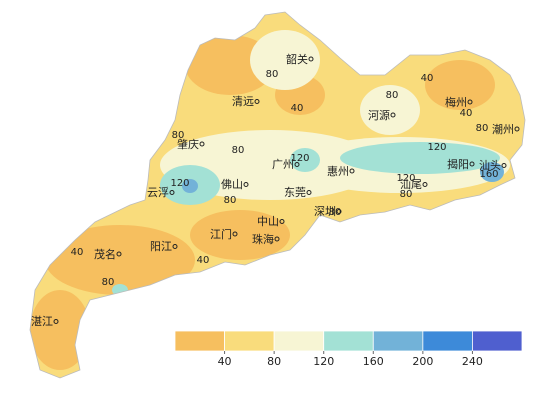  Describe the element at coordinates (283, 164) in the screenshot. I see `city: 广州` at that location.